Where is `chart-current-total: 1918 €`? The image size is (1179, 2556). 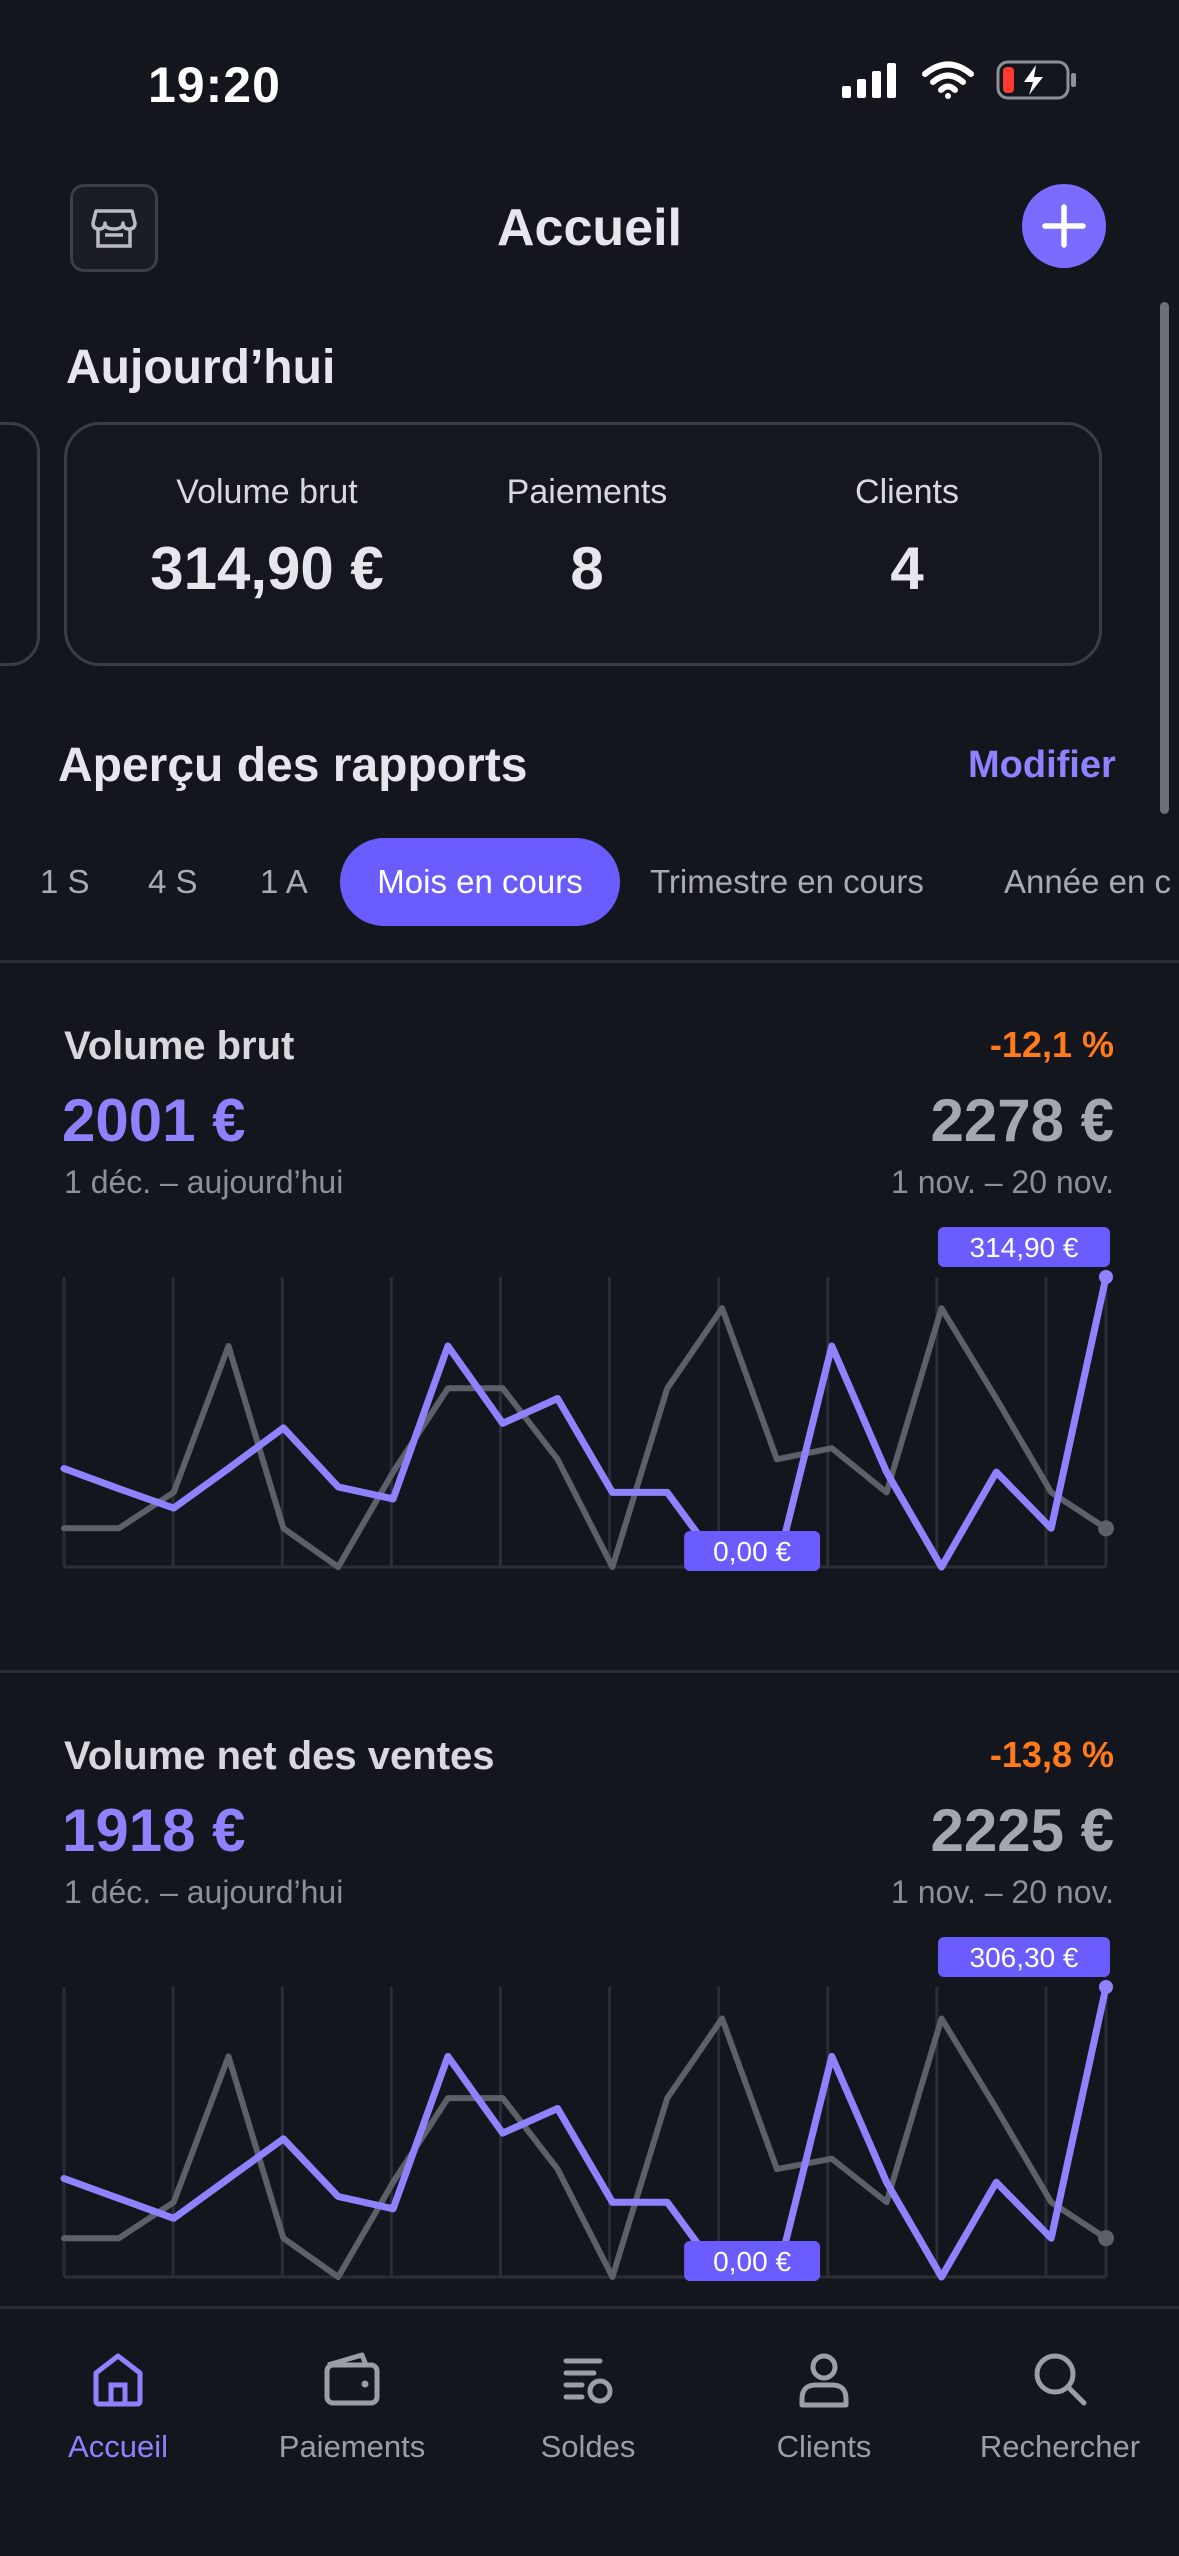
chart-current-total: 1918 € is located at coordinates (154, 1830).